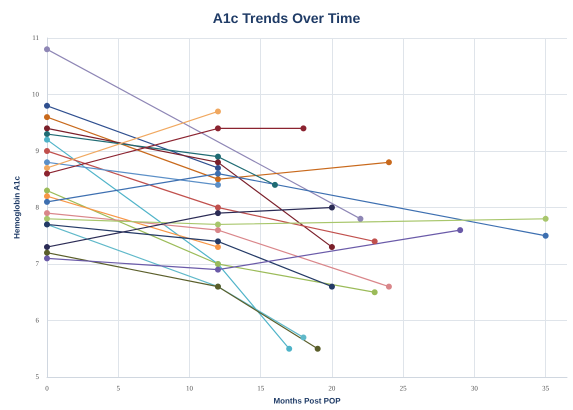 This screenshot has height=410, width=573. I want to click on x-axis-title: Months Post POP, so click(307, 401).